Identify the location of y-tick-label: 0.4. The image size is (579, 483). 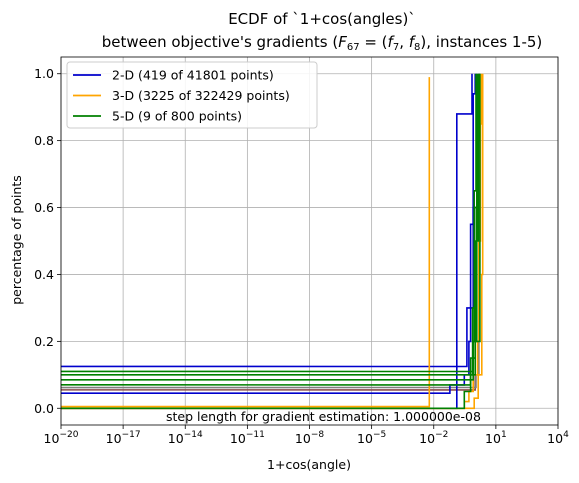
(44, 274).